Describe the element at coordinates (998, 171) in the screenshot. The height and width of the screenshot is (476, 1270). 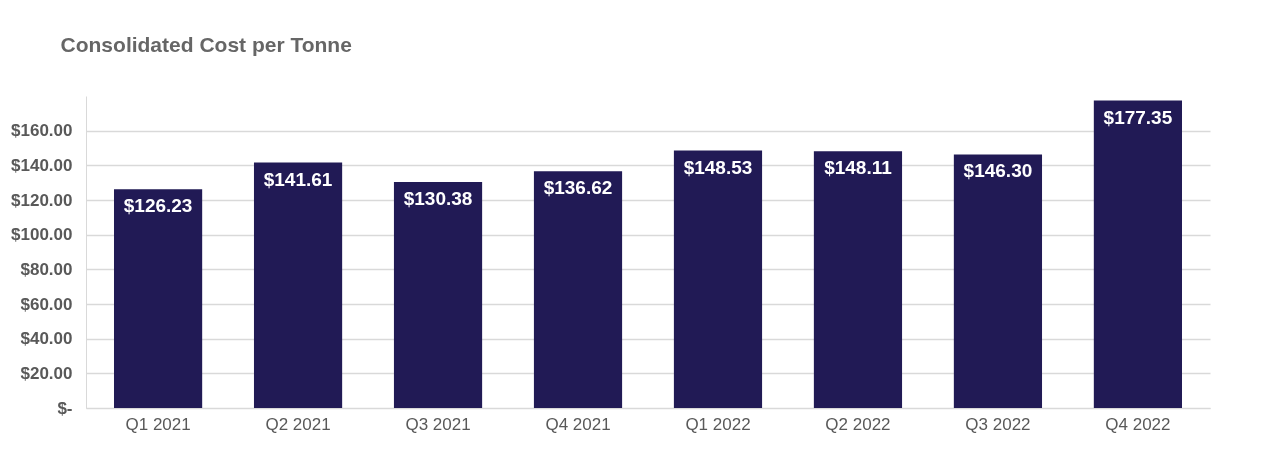
I see `data-label: $146.30` at that location.